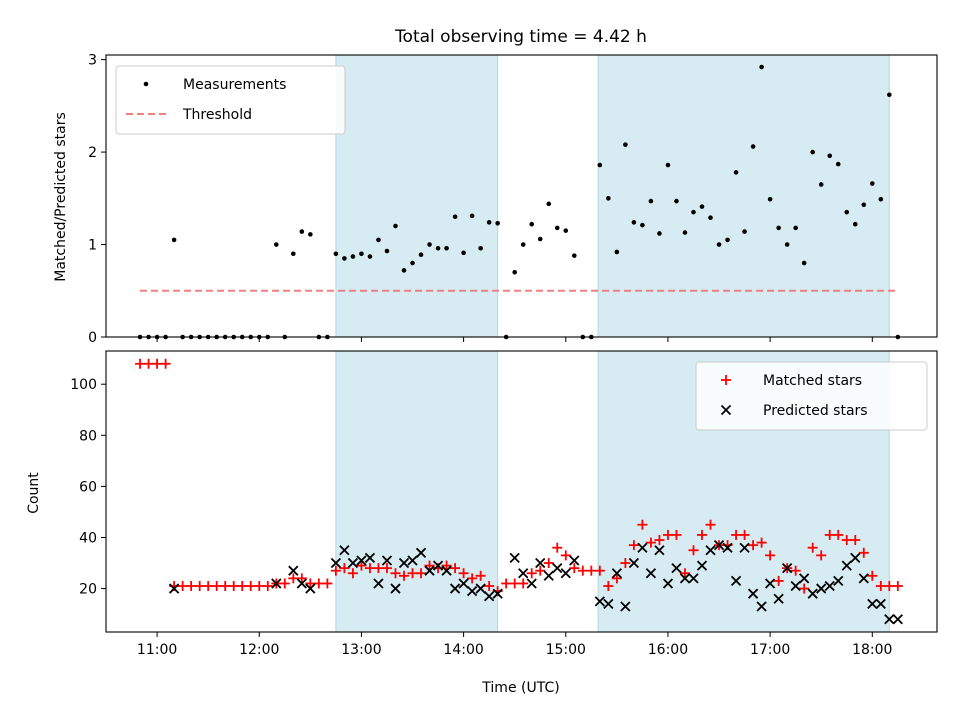 The image size is (960, 720). What do you see at coordinates (61, 197) in the screenshot?
I see `top-y-axis-label: Matched/Predicted stars` at bounding box center [61, 197].